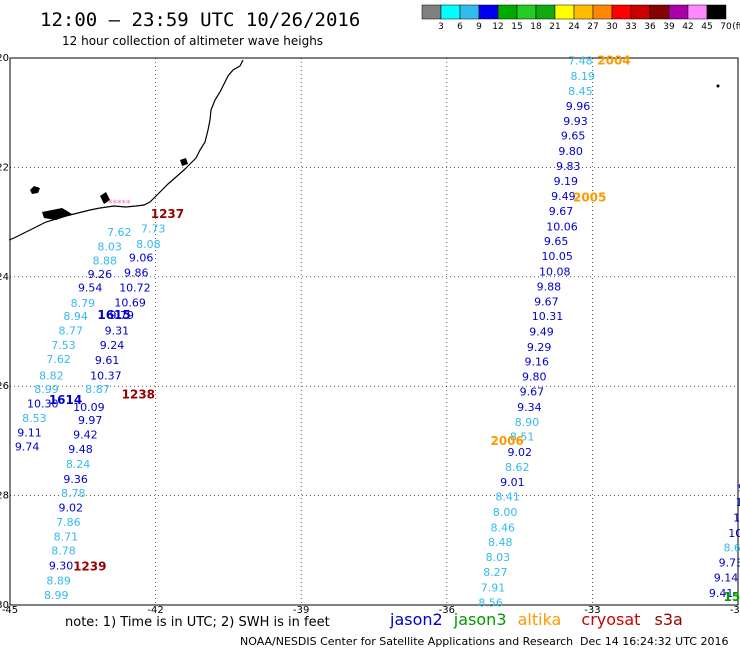 The width and height of the screenshot is (740, 650). I want to click on swh-value-label: 8.19, so click(583, 76).